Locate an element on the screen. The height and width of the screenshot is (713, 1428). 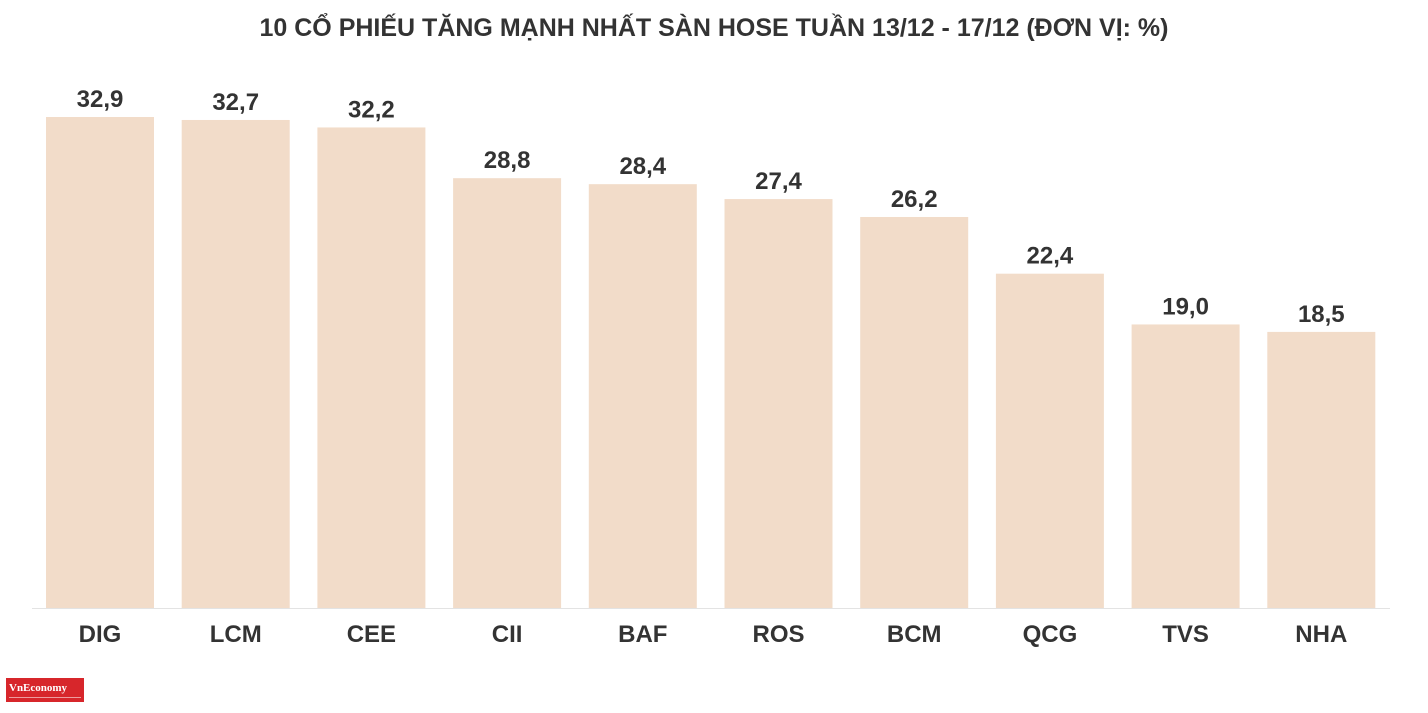
category-label-dig: DIG is located at coordinates (100, 634).